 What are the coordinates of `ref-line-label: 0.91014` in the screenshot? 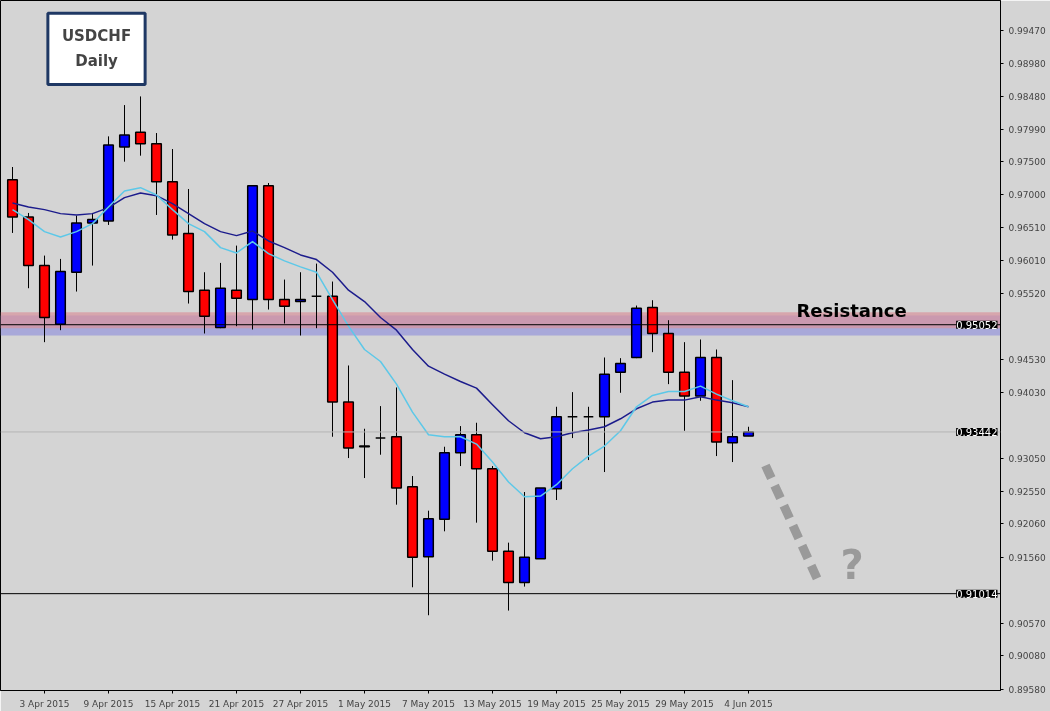 It's located at (977, 594).